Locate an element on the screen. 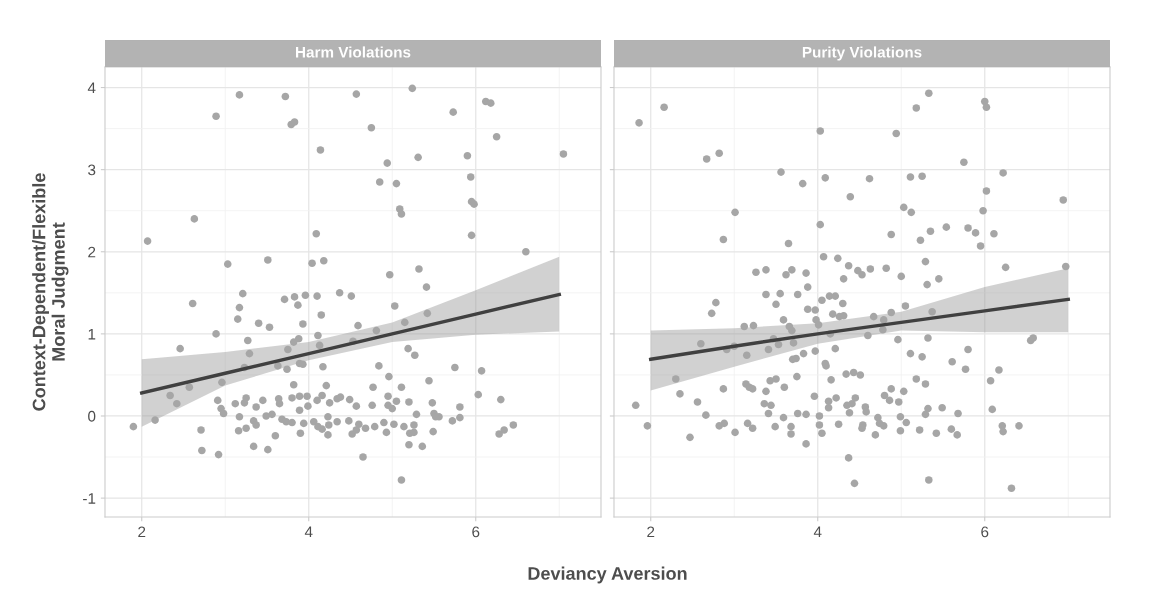 The image size is (1150, 610). y-tick-label: 2 is located at coordinates (92, 252).